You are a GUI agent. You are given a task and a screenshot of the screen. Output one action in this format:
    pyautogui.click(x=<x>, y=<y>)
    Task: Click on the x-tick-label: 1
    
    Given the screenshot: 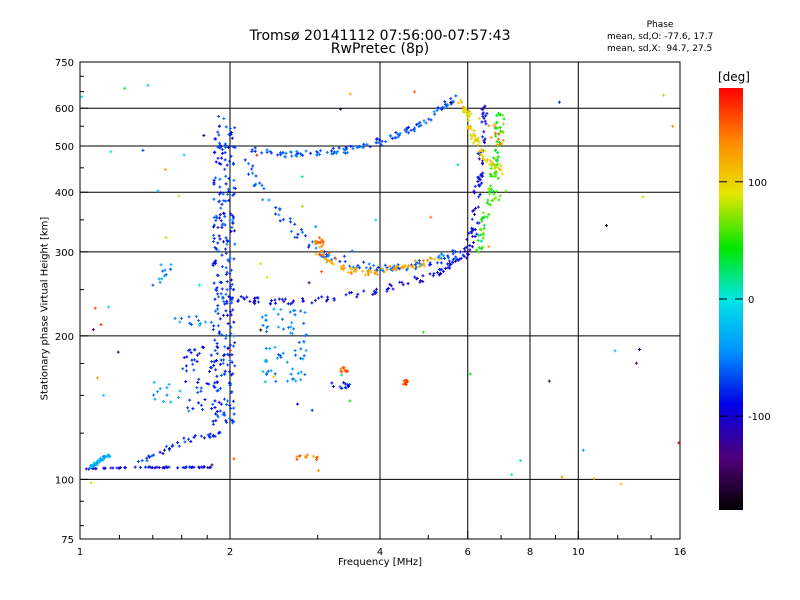 What is the action you would take?
    pyautogui.click(x=80, y=552)
    